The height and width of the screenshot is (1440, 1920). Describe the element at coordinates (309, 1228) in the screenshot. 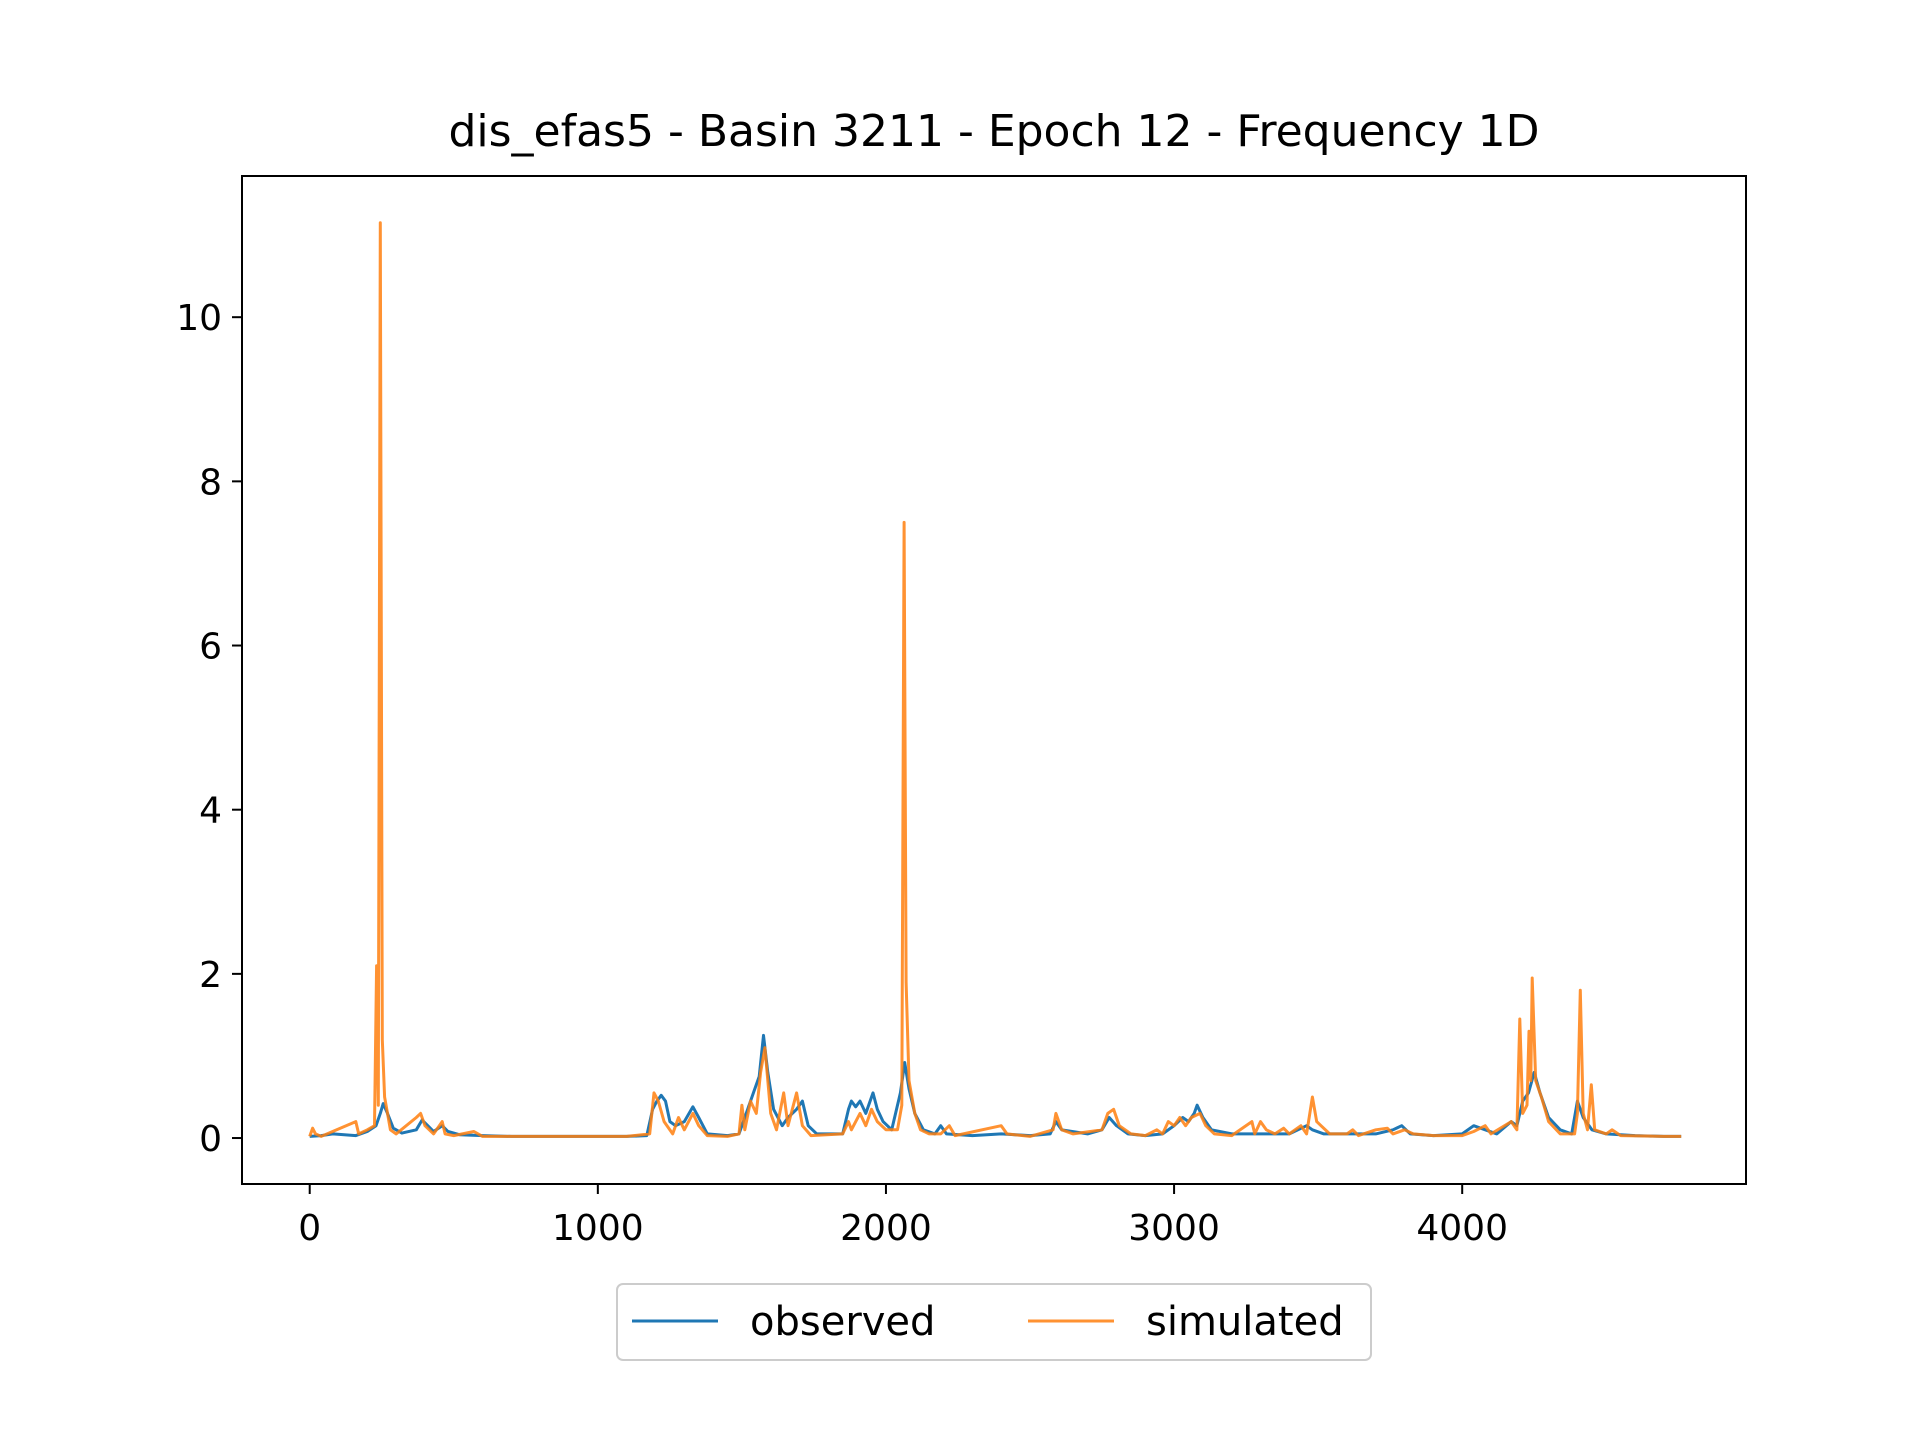

I see `x-tick-label: 0` at that location.